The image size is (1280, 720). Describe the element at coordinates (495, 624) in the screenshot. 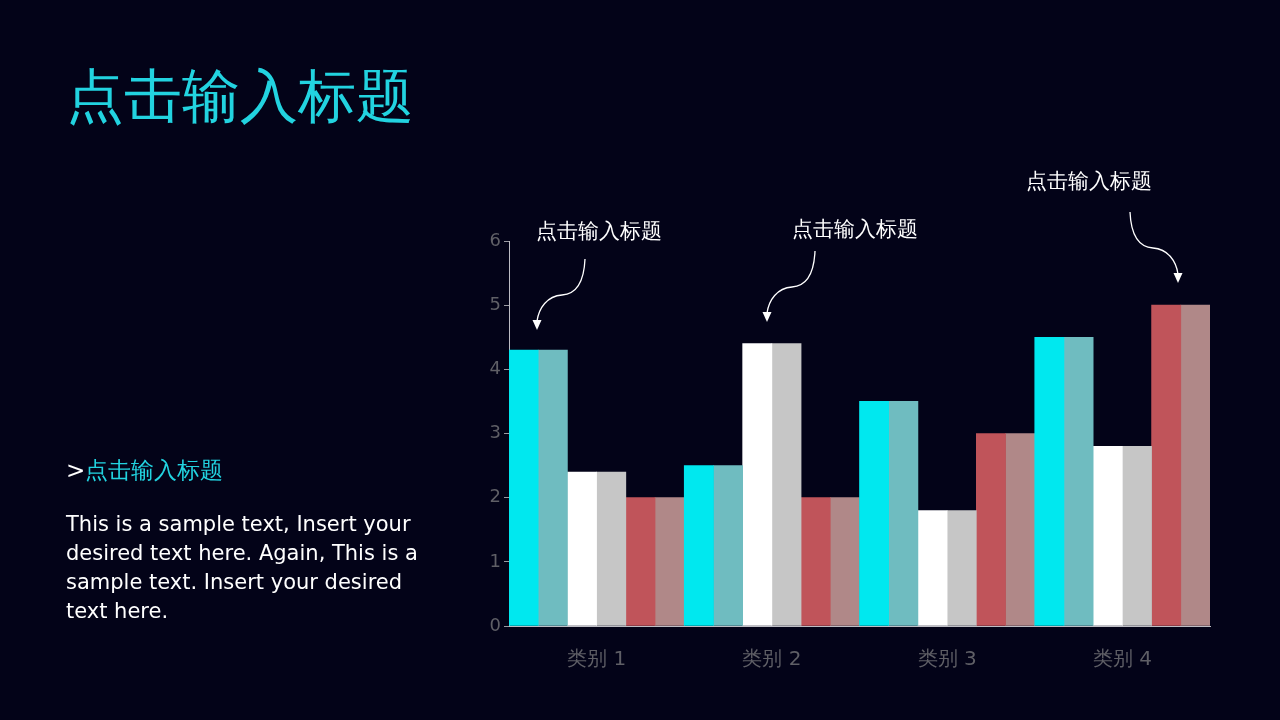

I see `y-tick-label: 0` at that location.